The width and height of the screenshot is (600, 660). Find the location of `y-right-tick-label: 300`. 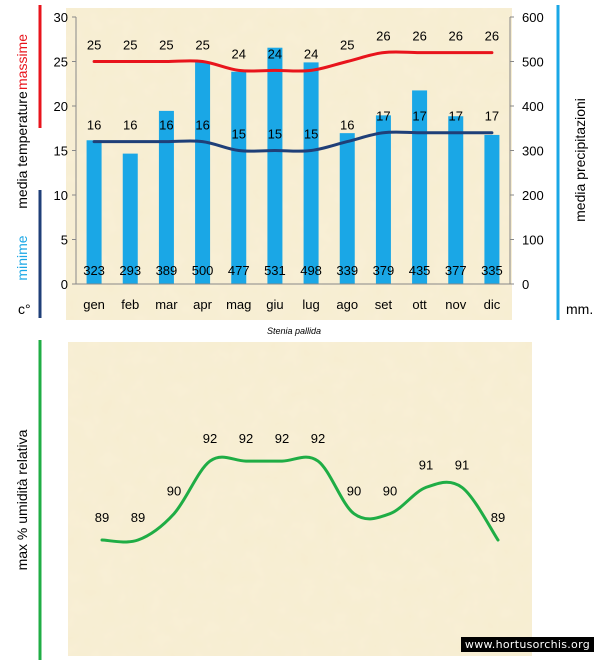

y-right-tick-label: 300 is located at coordinates (533, 151).